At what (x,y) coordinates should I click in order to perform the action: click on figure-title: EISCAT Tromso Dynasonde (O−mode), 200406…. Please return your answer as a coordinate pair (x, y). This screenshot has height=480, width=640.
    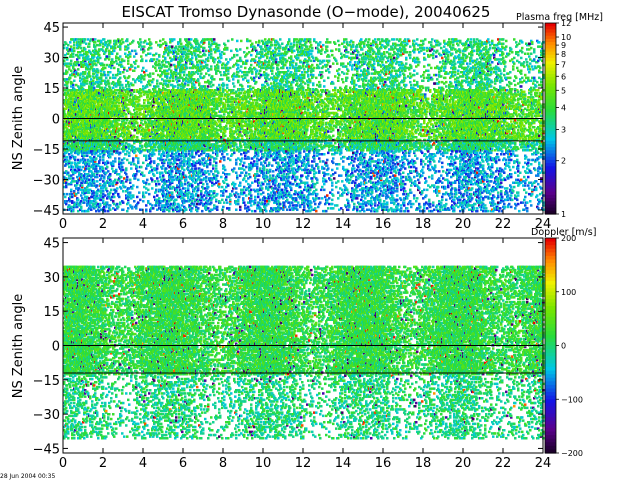
    Looking at the image, I should click on (306, 12).